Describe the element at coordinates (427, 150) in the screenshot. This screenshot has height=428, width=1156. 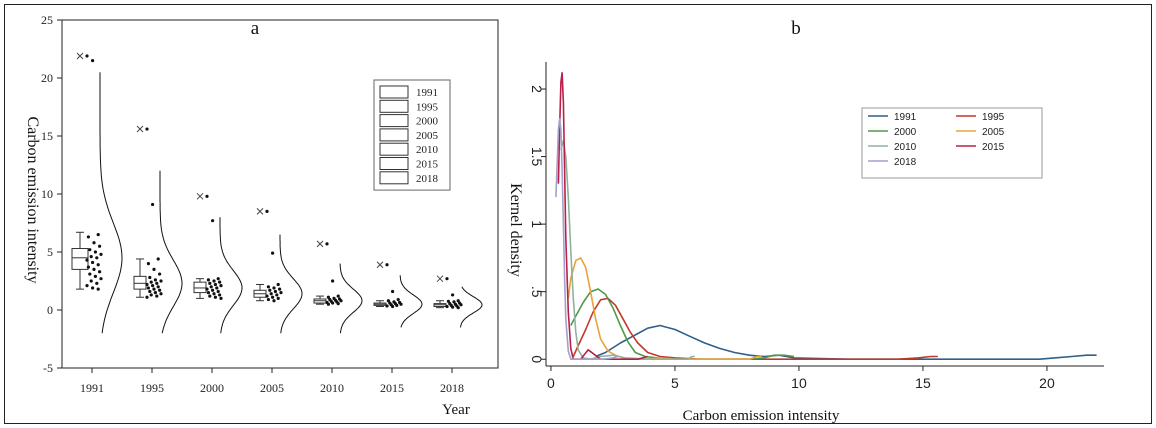
I see `chart-a-legend-label: 2010` at that location.